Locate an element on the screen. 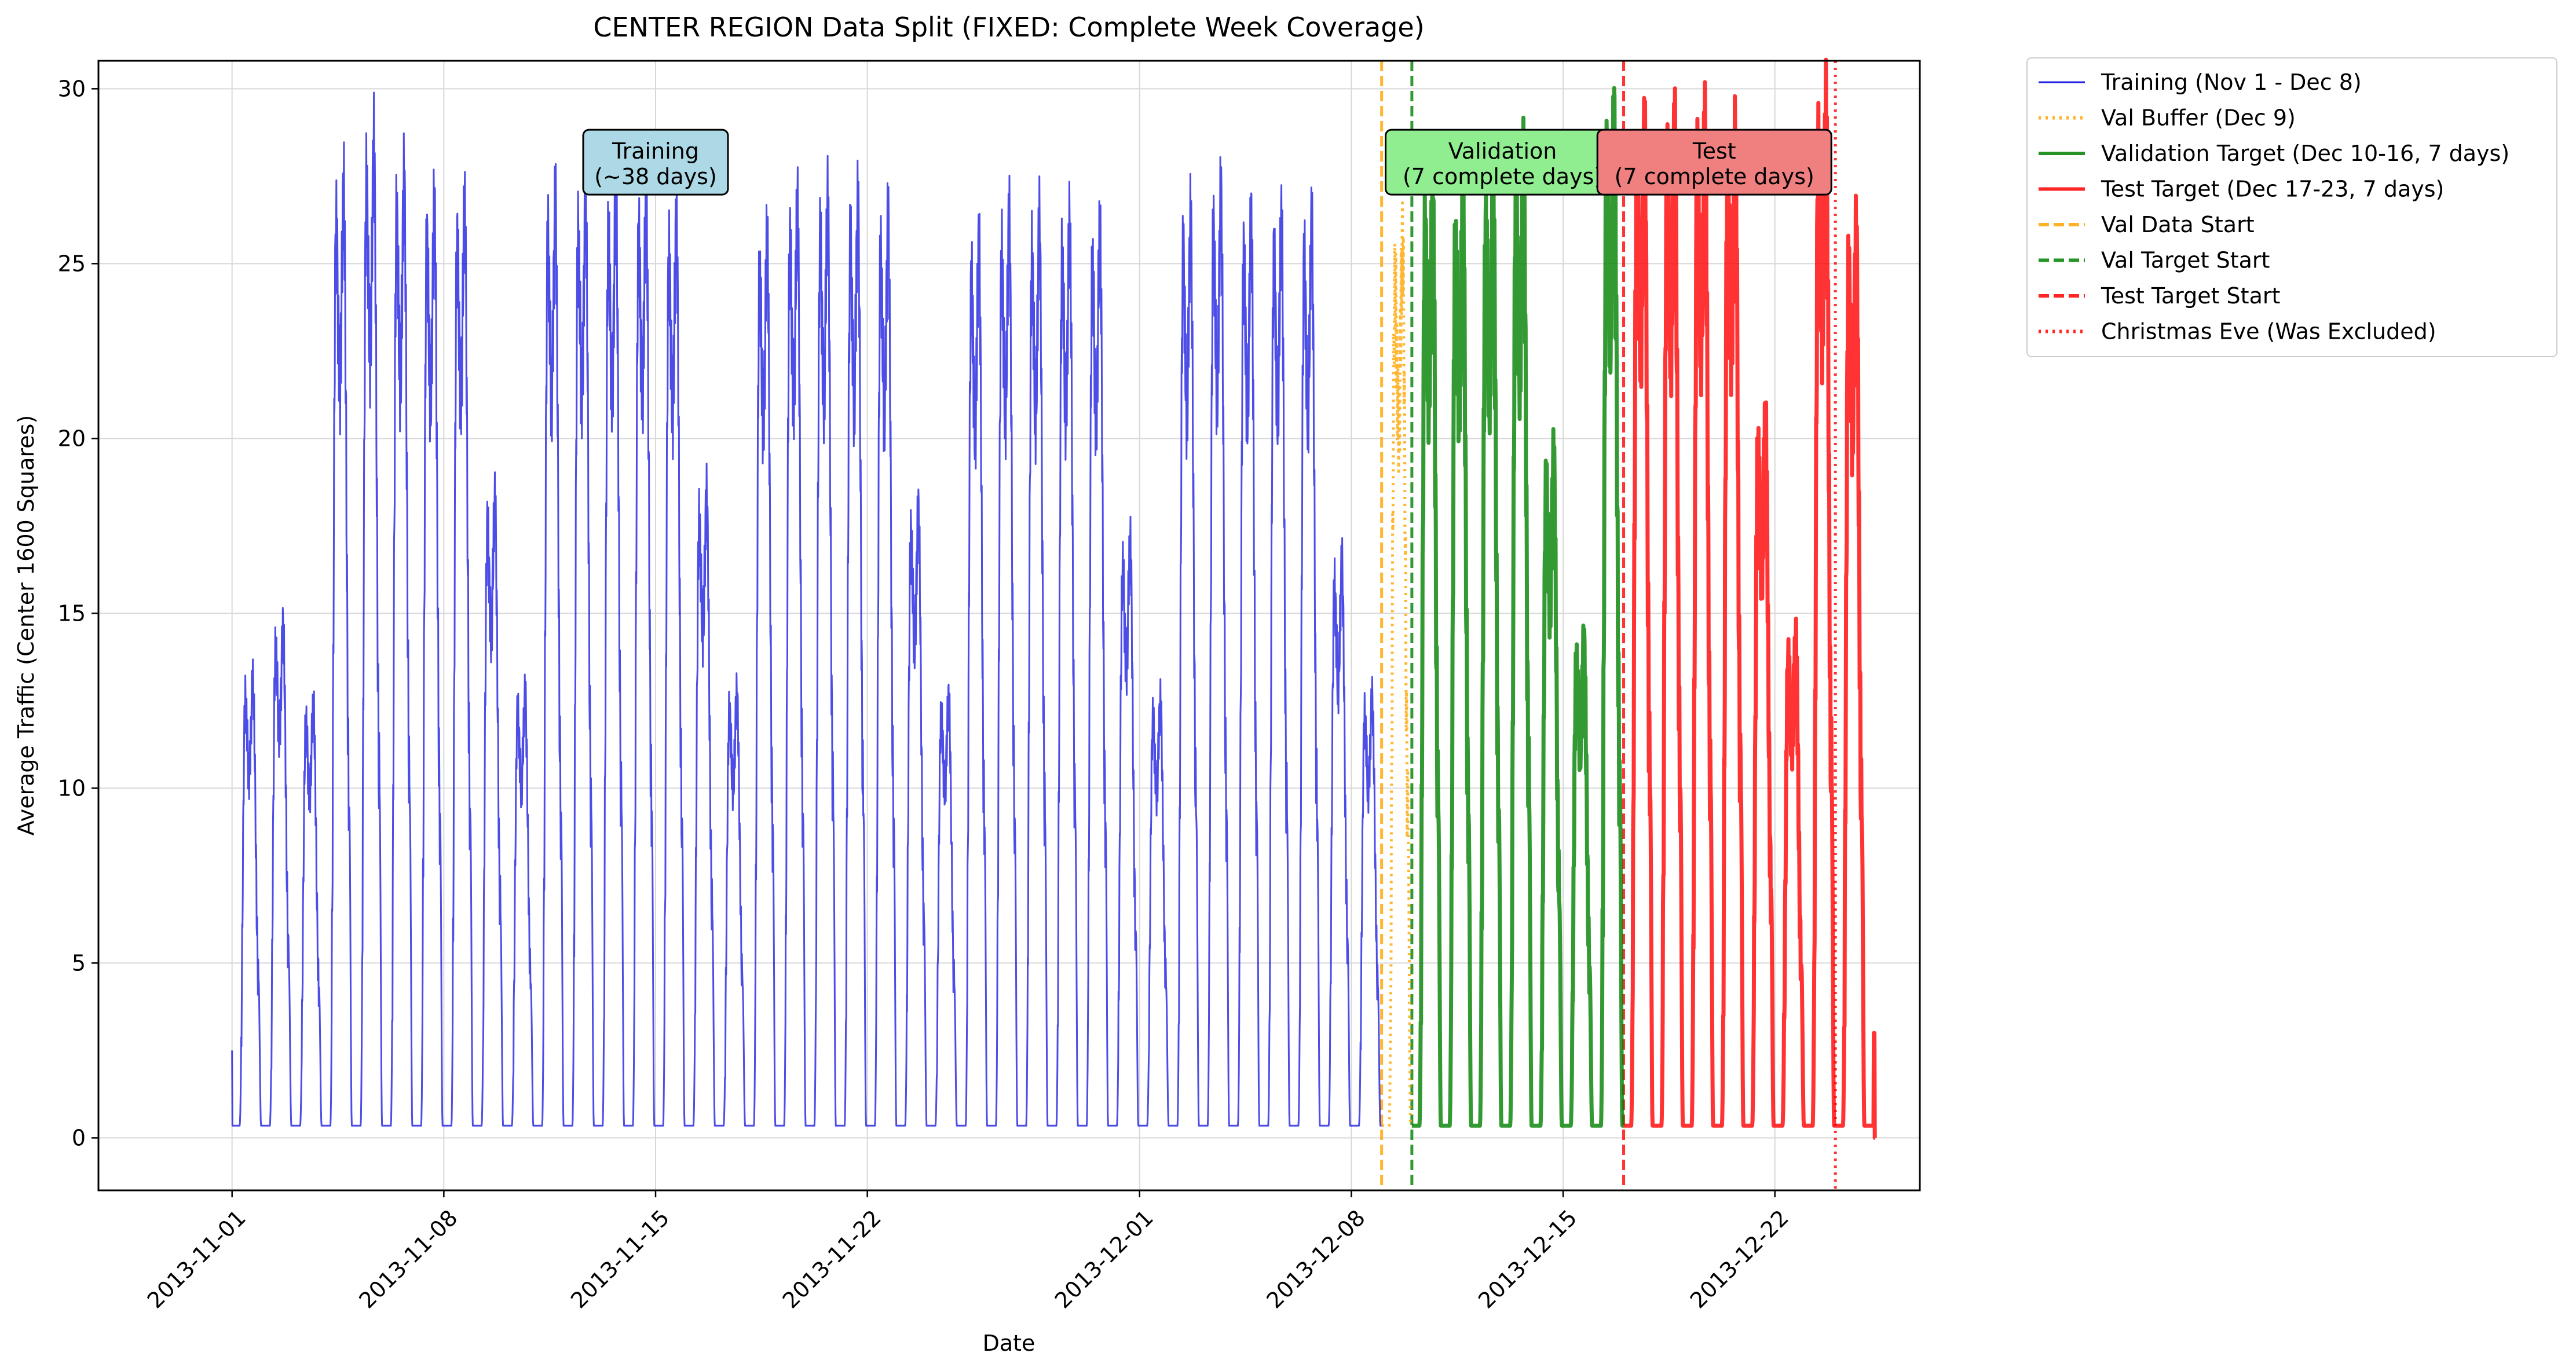 This screenshot has height=1371, width=2576. x-axis-label: Date is located at coordinates (1009, 1343).